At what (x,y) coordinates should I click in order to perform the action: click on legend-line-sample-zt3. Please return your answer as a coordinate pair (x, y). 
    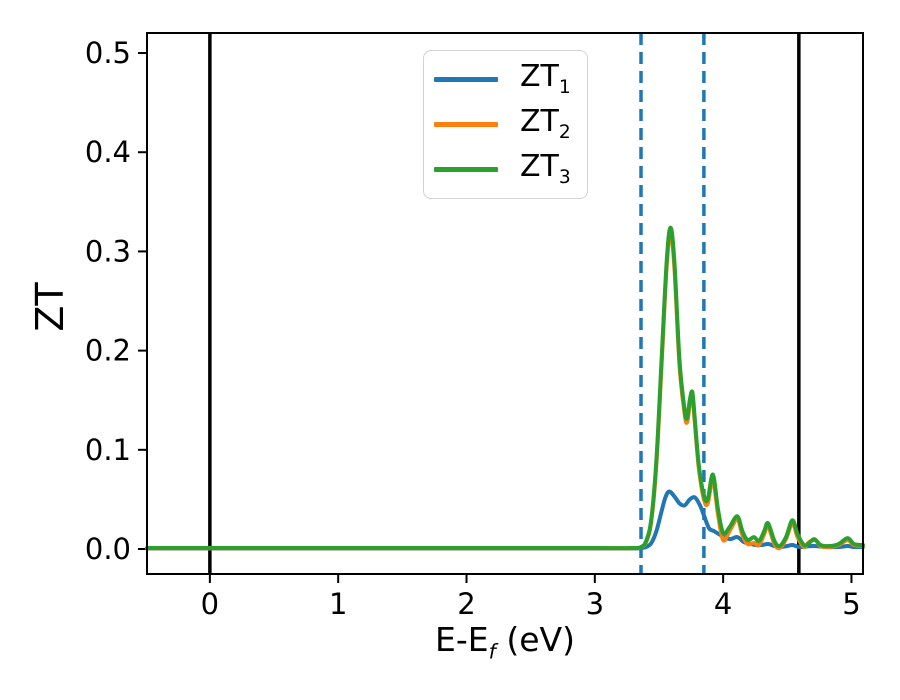
    Looking at the image, I should click on (466, 169).